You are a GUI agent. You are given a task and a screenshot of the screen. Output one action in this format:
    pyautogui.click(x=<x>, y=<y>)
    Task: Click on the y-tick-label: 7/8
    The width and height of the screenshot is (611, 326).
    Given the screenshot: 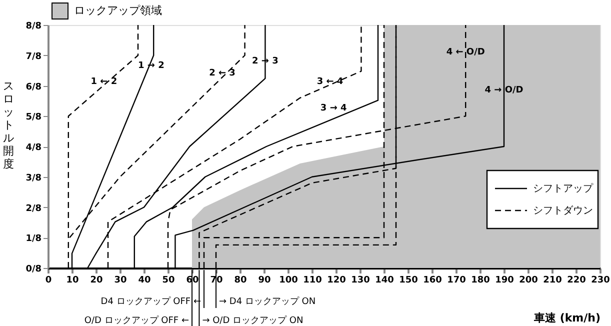 What is the action you would take?
    pyautogui.click(x=34, y=57)
    